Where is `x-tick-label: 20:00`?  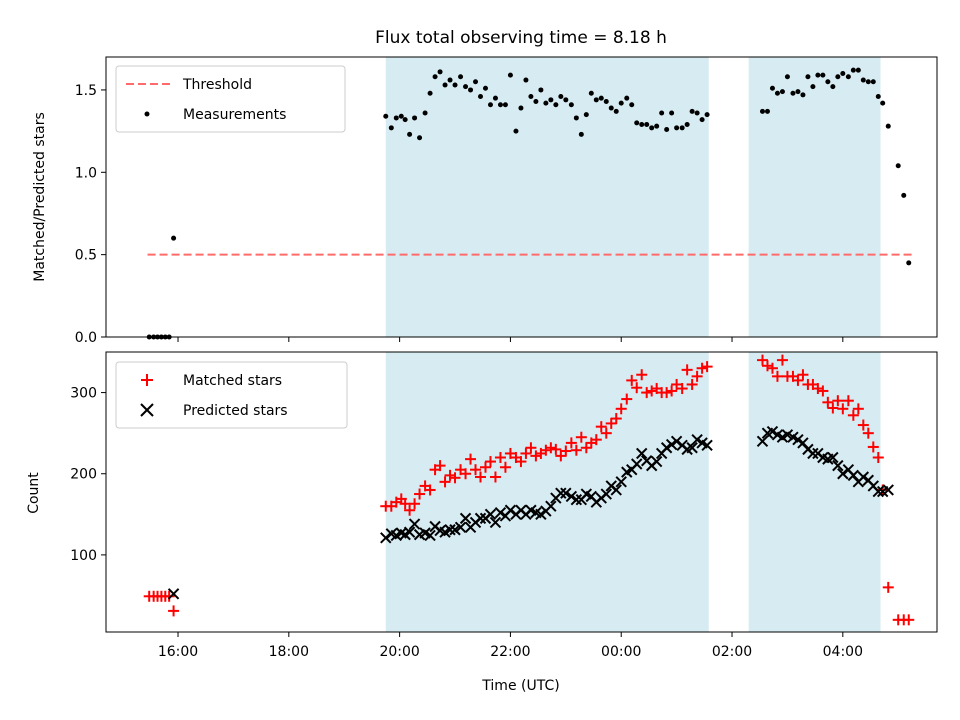
x-tick-label: 20:00 is located at coordinates (399, 652).